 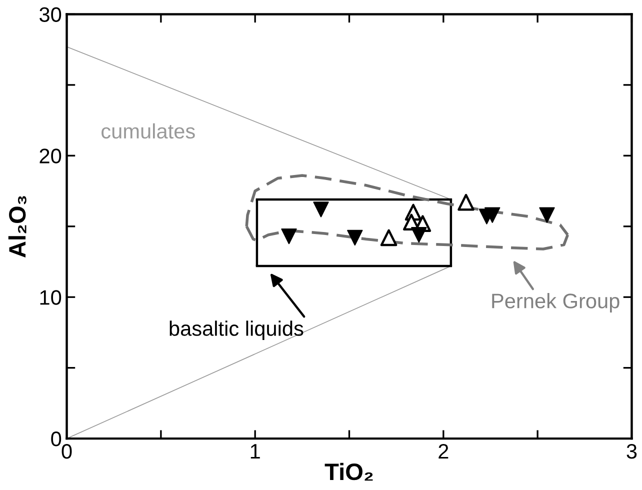 I want to click on x-tick-label: 3, so click(x=631, y=451).